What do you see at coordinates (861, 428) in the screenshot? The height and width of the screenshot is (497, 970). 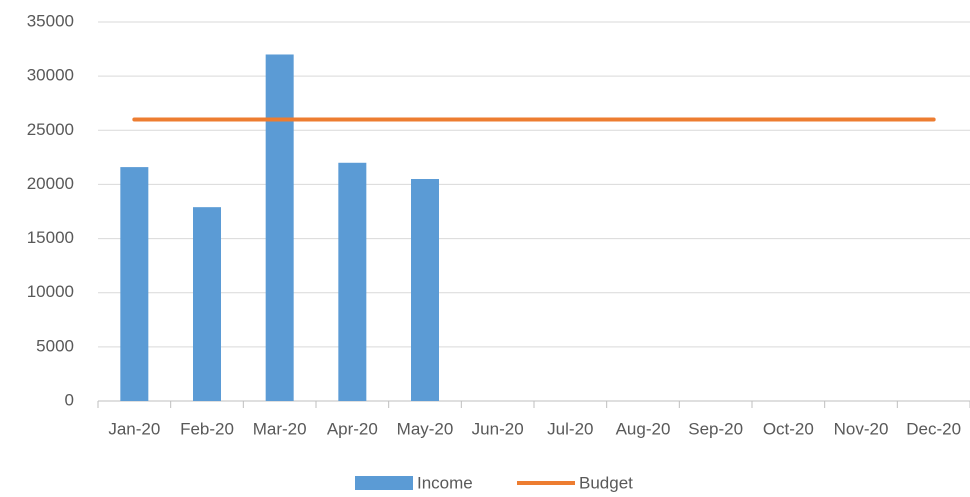 I see `x-tick-label: Nov-20` at bounding box center [861, 428].